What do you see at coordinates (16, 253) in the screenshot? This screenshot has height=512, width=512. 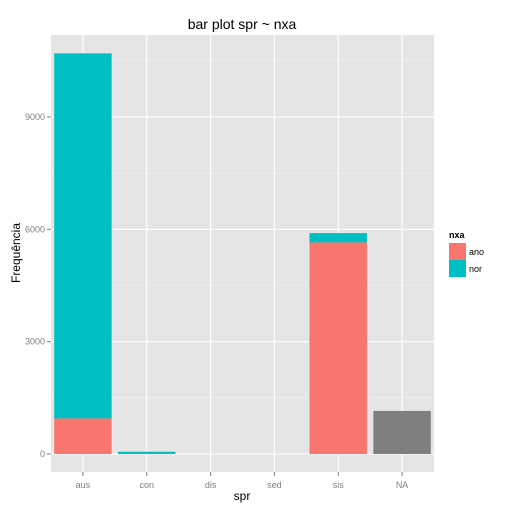 I see `y-axis-title: Frequência` at bounding box center [16, 253].